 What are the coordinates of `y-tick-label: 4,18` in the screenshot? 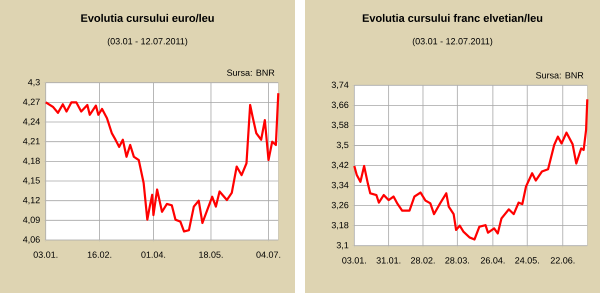 It's located at (31, 162).